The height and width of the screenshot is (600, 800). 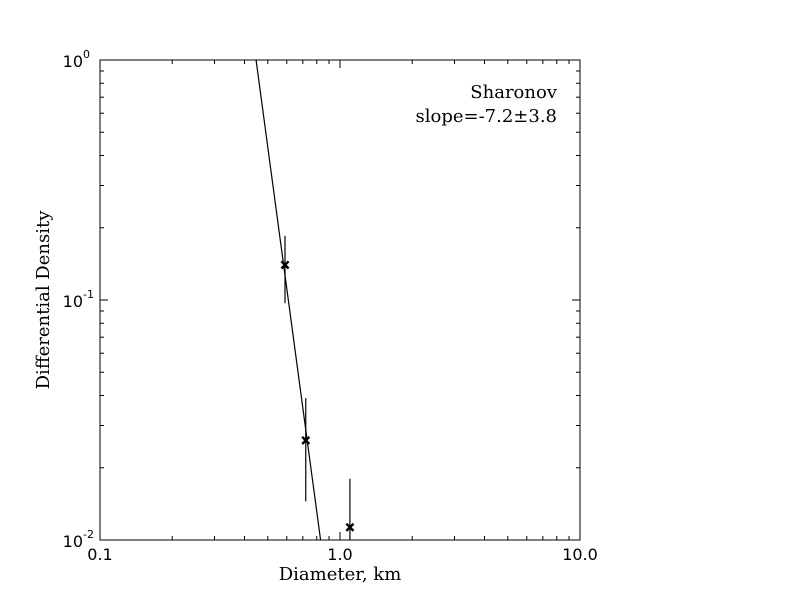 What do you see at coordinates (88, 294) in the screenshot?
I see `y-tick-label-1-exp: -1` at bounding box center [88, 294].